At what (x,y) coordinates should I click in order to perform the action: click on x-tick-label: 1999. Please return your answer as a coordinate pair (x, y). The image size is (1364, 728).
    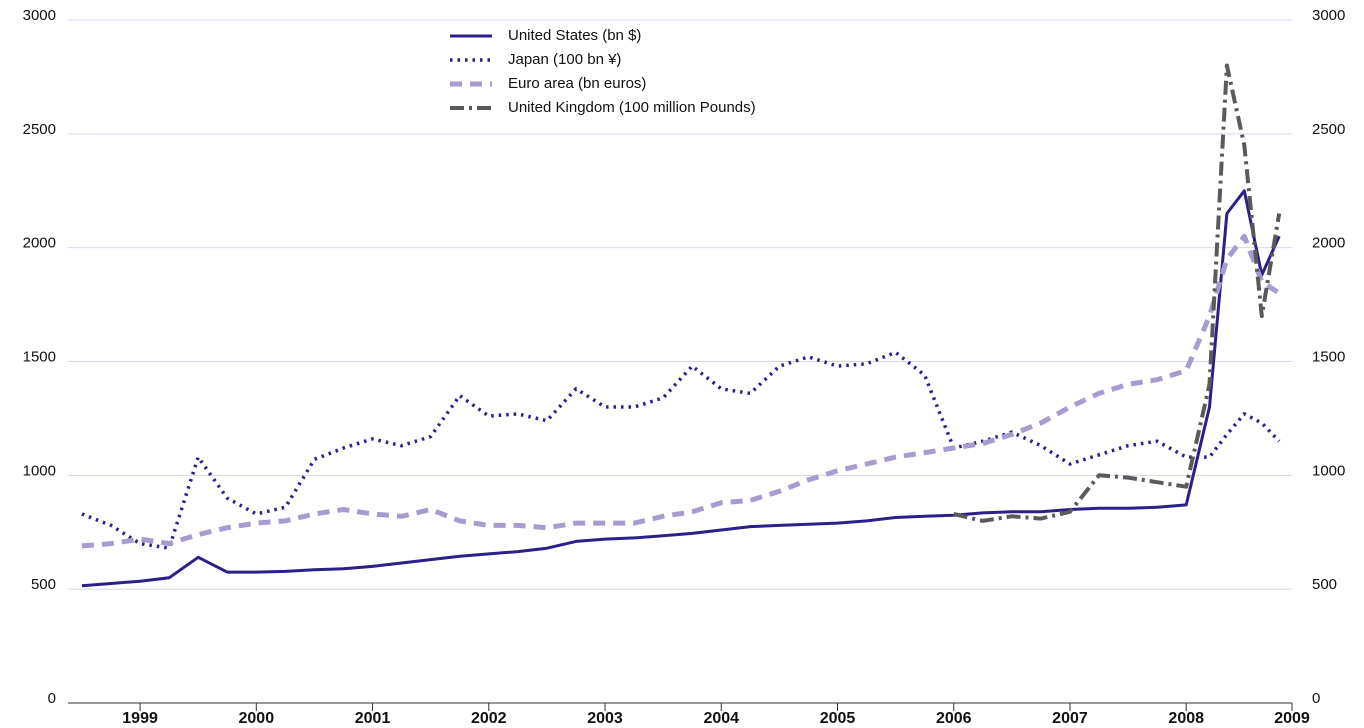
    Looking at the image, I should click on (140, 718).